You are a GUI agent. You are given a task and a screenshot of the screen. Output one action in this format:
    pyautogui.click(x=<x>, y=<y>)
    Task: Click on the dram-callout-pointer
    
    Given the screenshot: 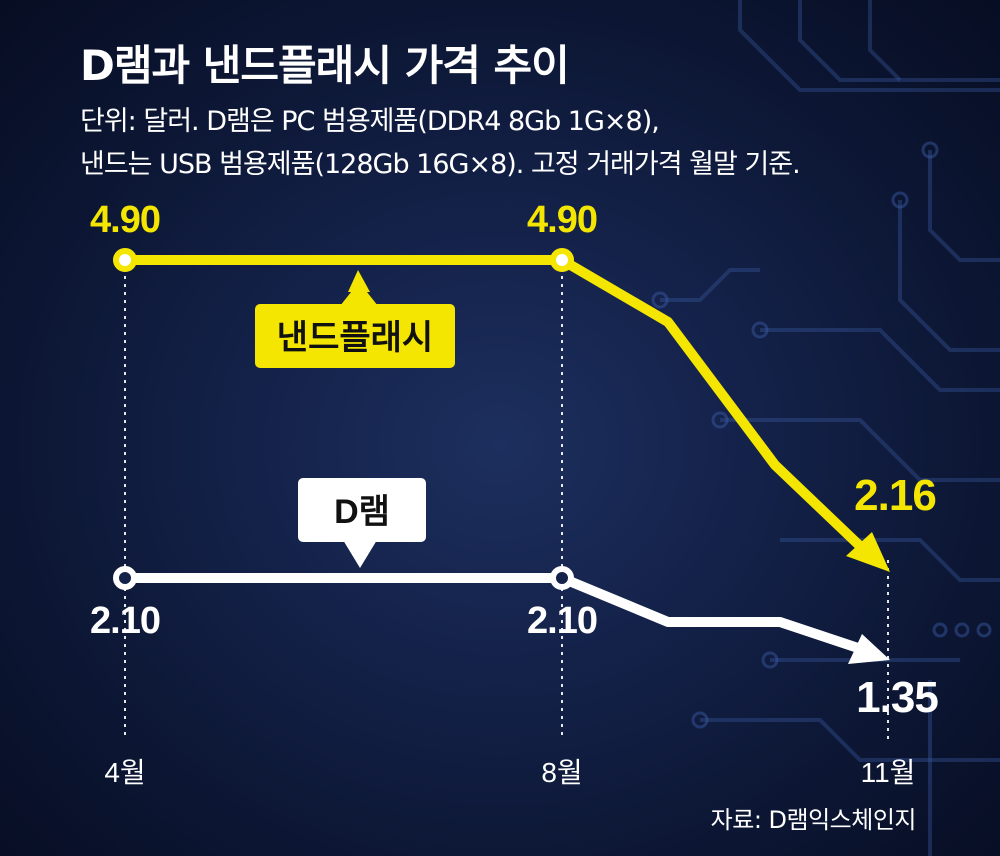 What is the action you would take?
    pyautogui.click(x=360, y=554)
    